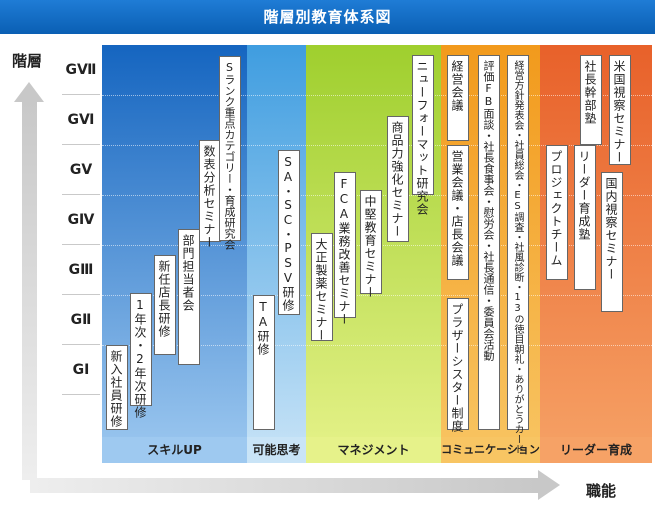 The height and width of the screenshot is (516, 655). I want to click on program-fca-improvement-seminar: FCA業務改善セミナー, so click(345, 249).